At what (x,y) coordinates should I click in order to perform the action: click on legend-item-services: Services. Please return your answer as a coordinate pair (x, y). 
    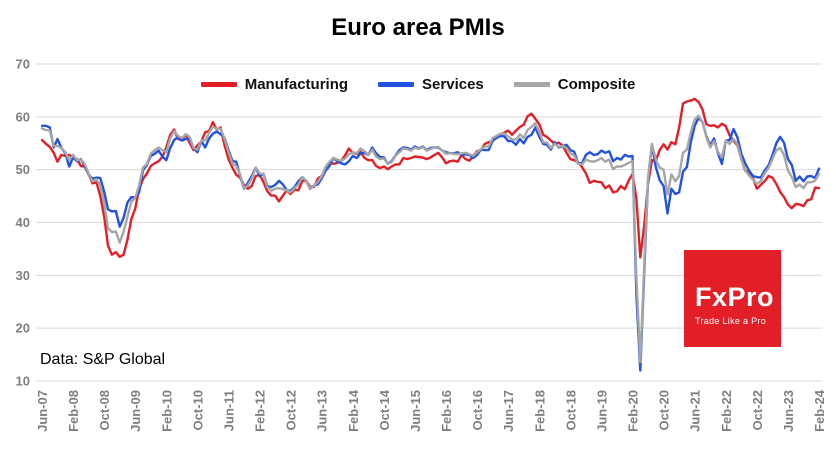
    Looking at the image, I should click on (431, 84).